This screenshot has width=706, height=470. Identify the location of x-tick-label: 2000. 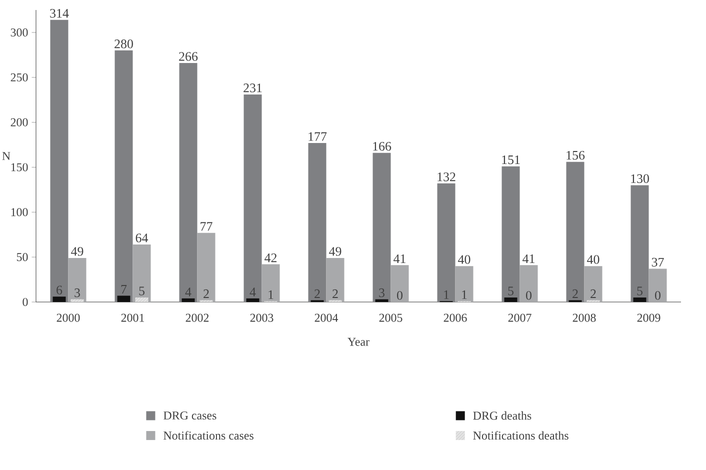
(68, 318).